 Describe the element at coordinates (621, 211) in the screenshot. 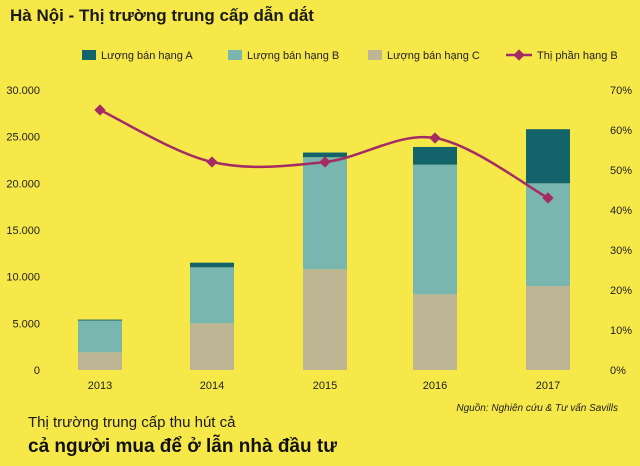

I see `y-right-tick-label: 40%` at that location.